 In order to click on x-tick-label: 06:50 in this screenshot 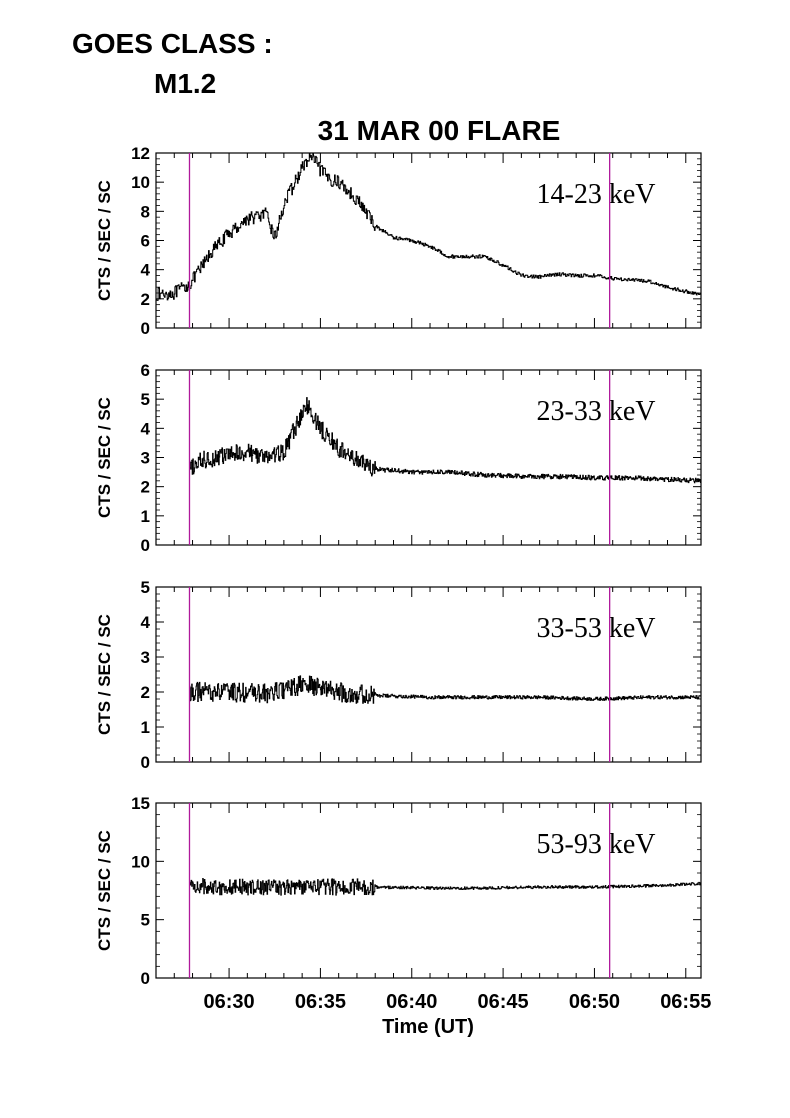, I will do `click(594, 1002)`.